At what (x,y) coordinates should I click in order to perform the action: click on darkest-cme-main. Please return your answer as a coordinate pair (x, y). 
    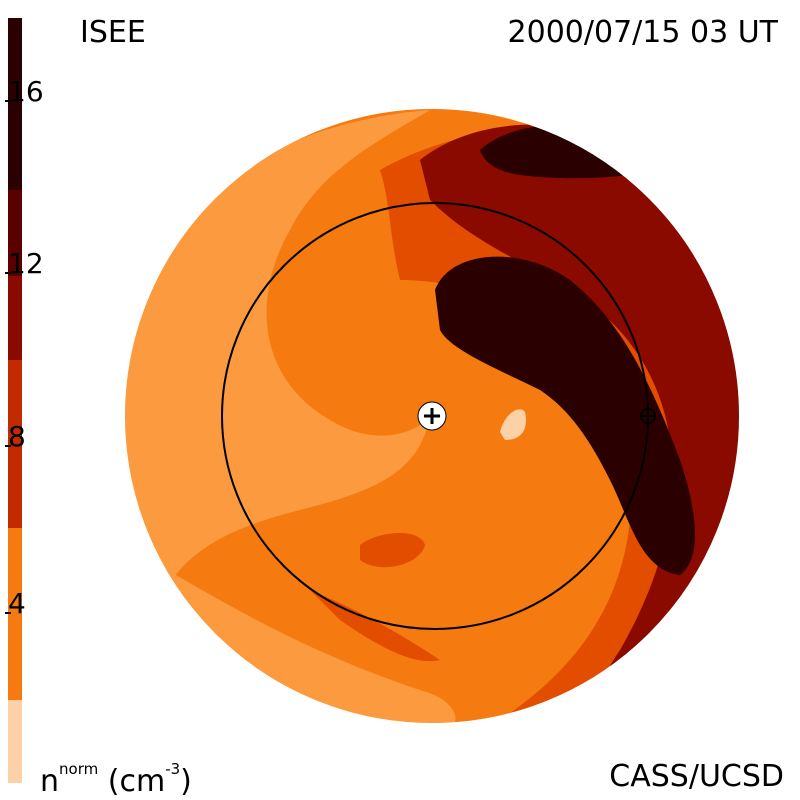
    Looking at the image, I should click on (565, 415).